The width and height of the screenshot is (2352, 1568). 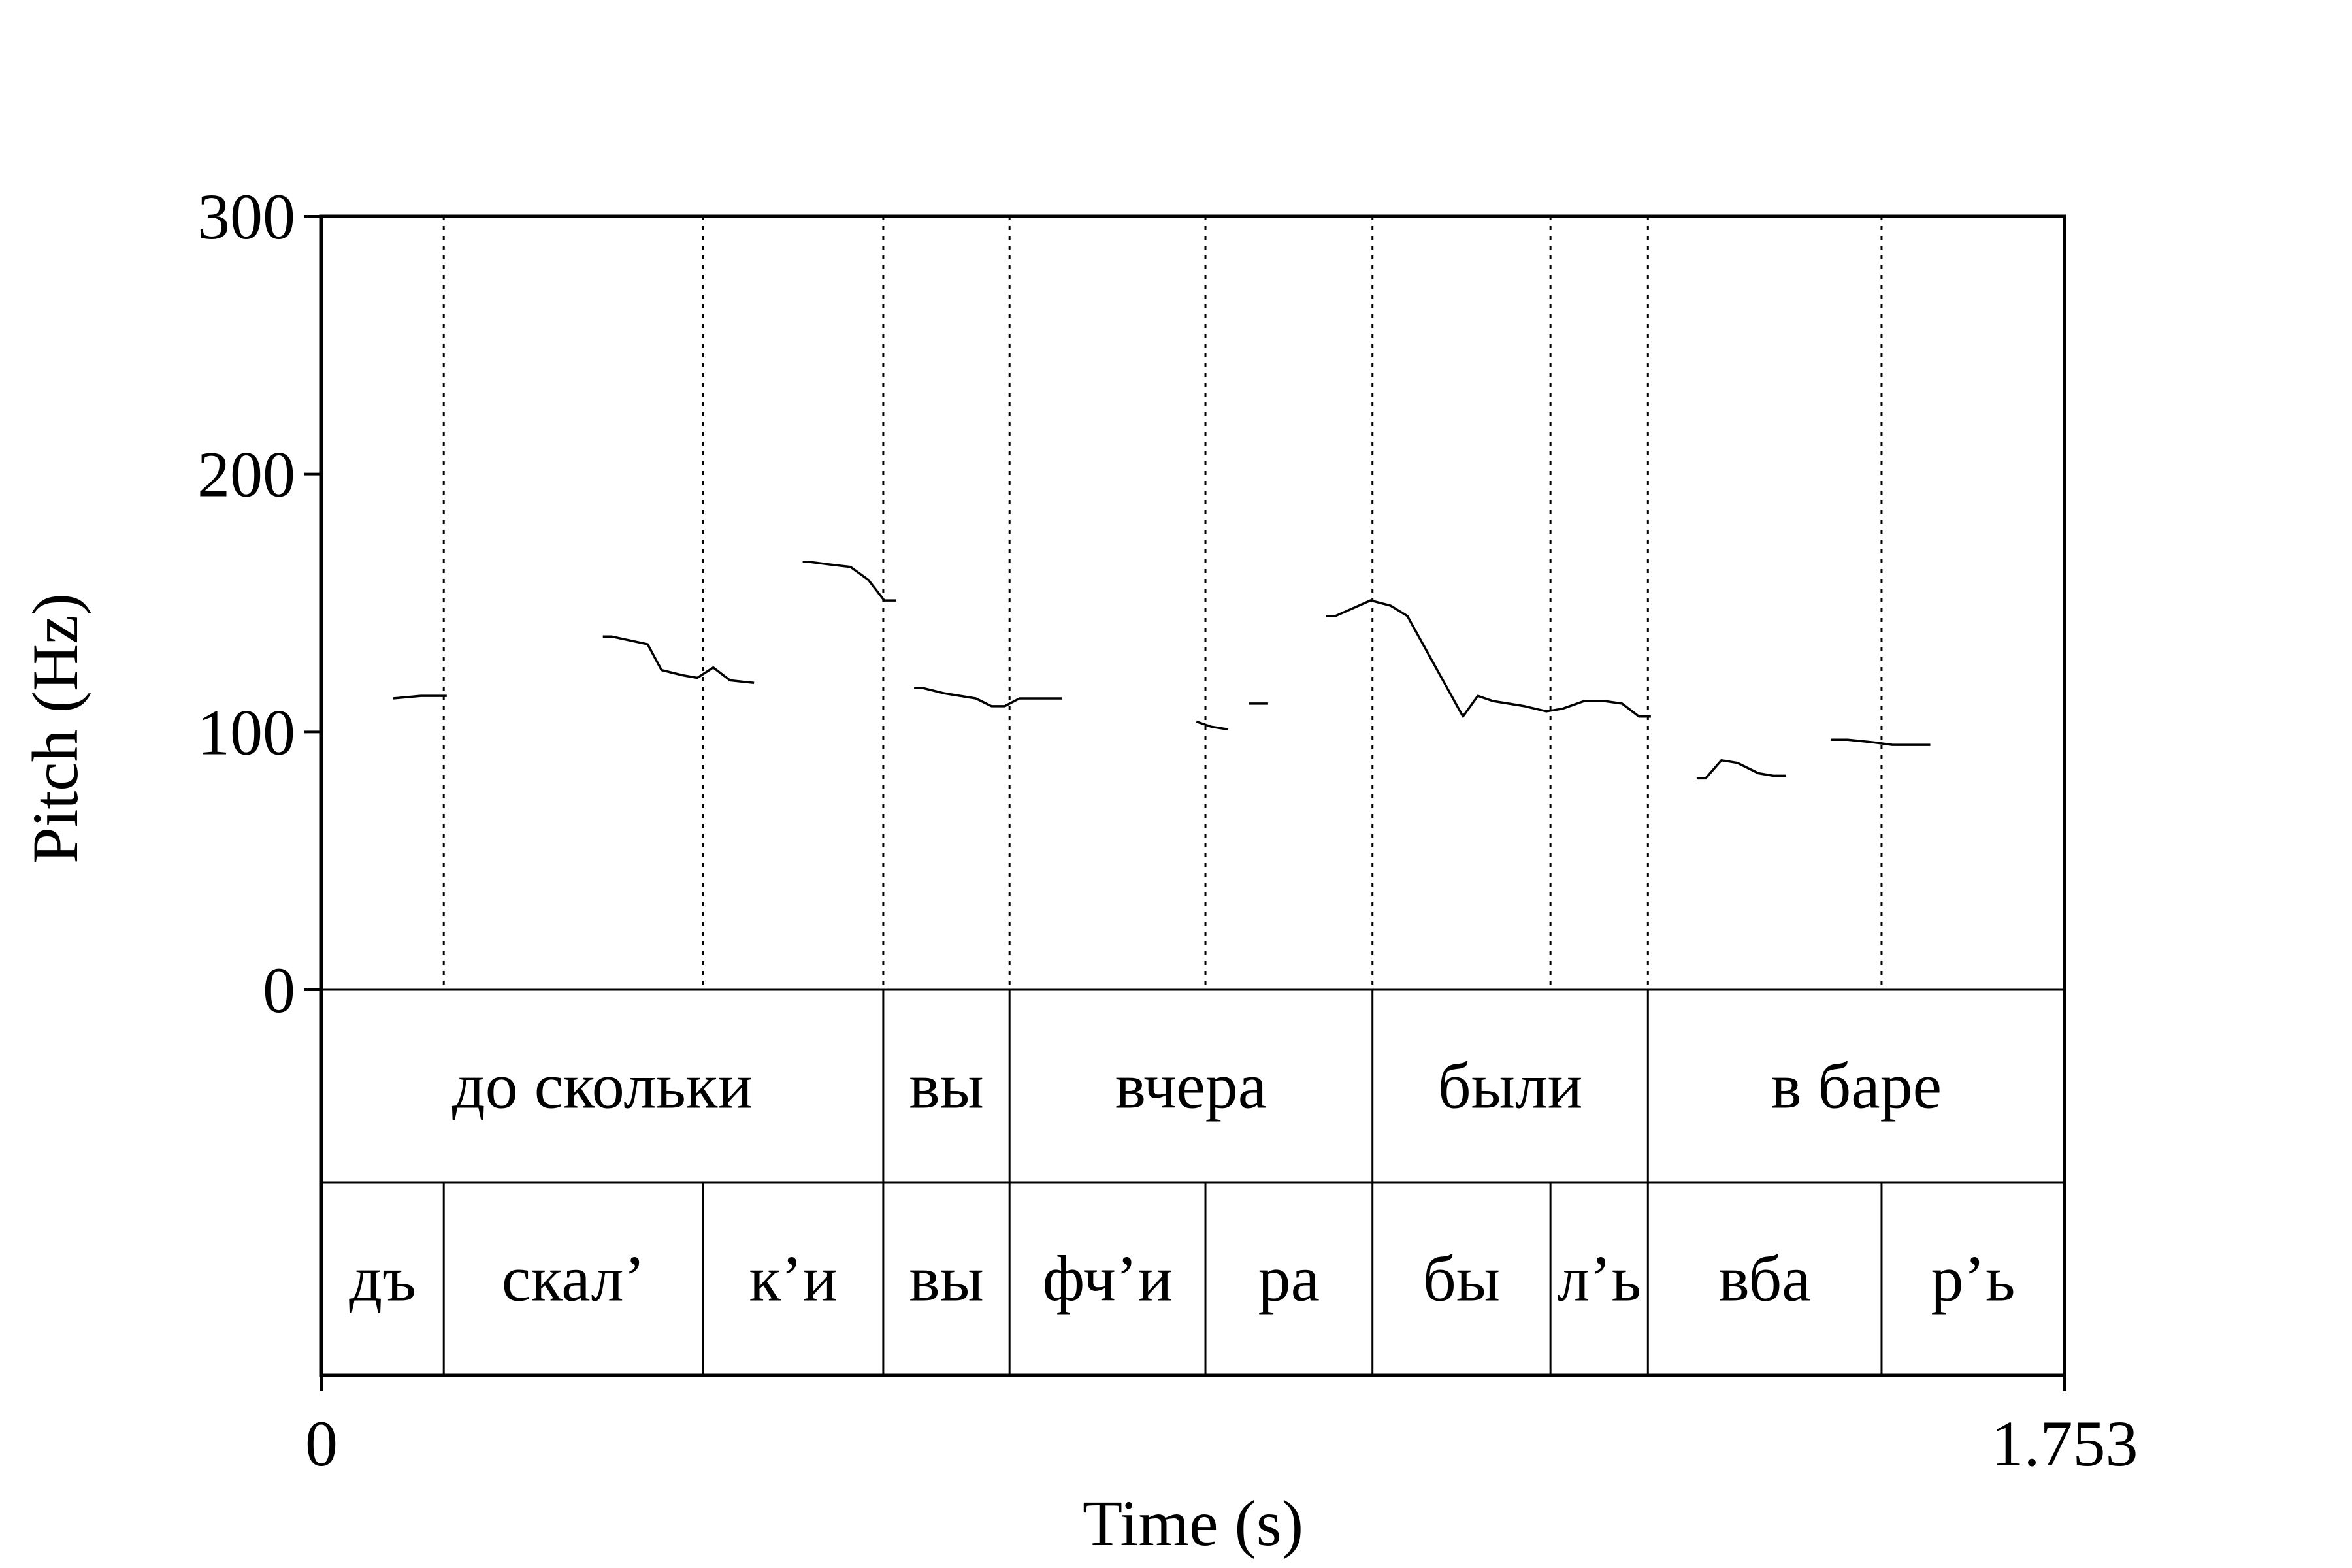 I want to click on syllable-label: р’ь, so click(x=1973, y=1279).